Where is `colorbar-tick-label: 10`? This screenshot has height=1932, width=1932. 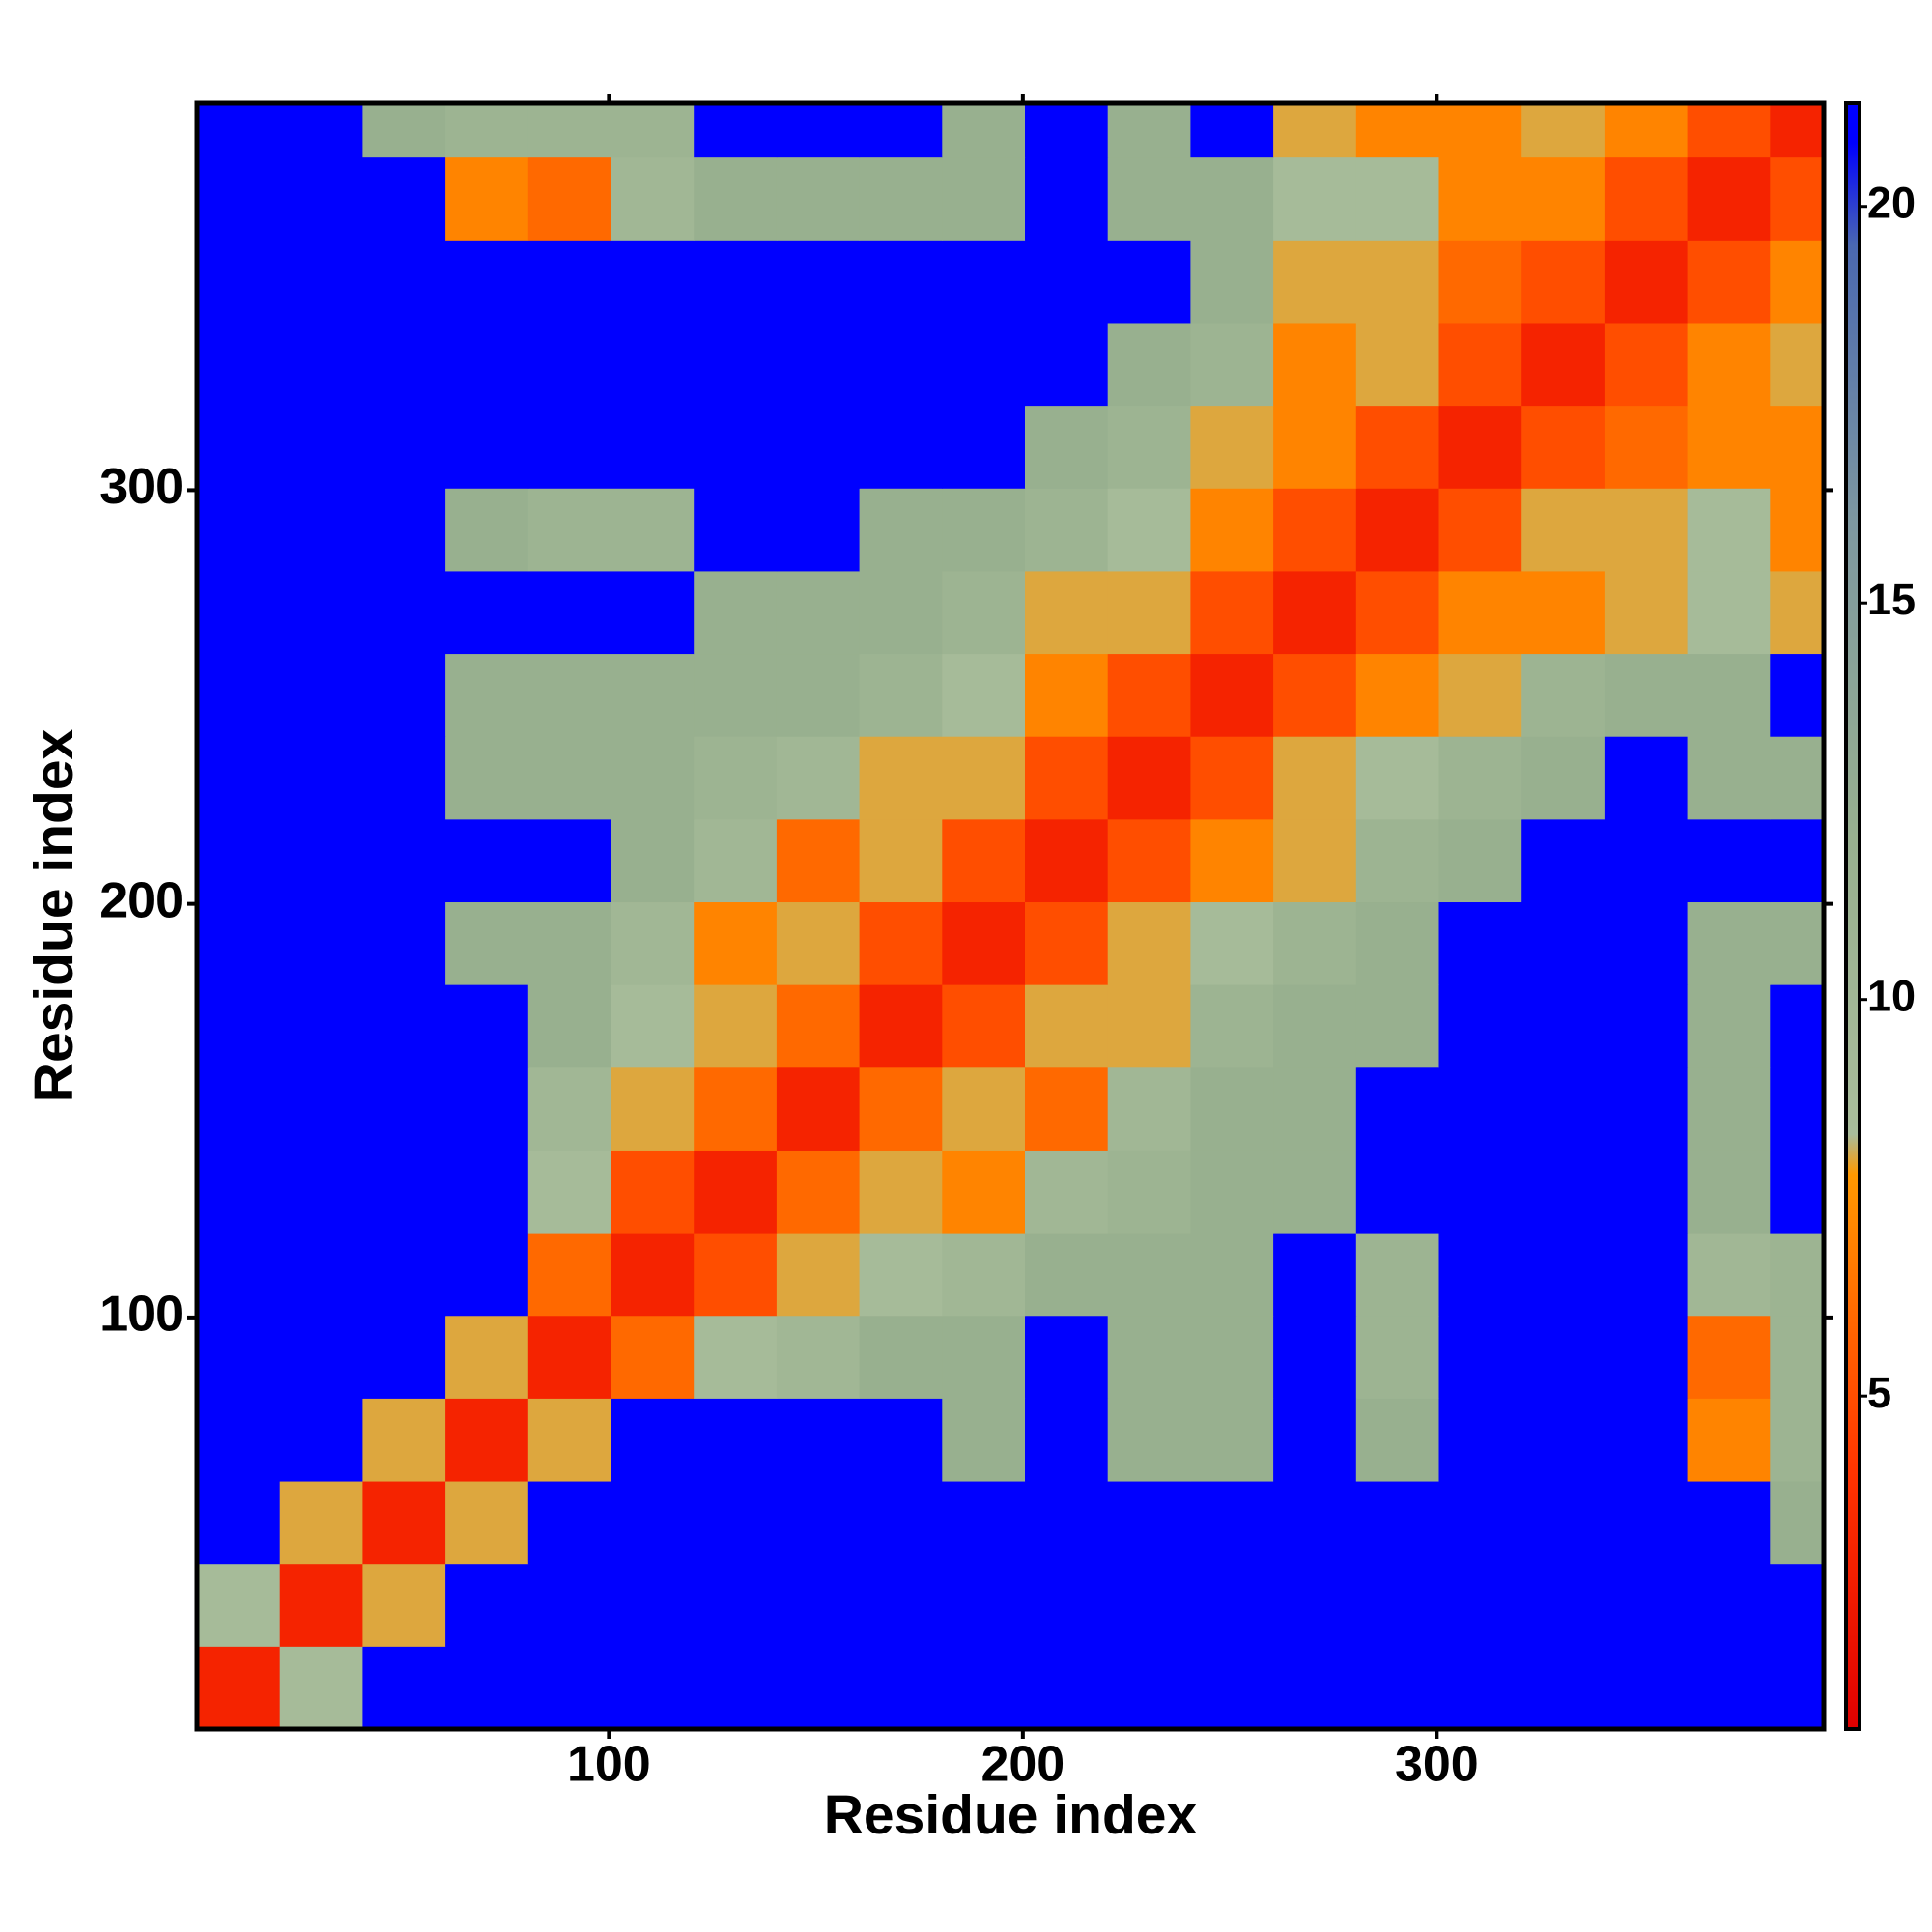 colorbar-tick-label: 10 is located at coordinates (1891, 996).